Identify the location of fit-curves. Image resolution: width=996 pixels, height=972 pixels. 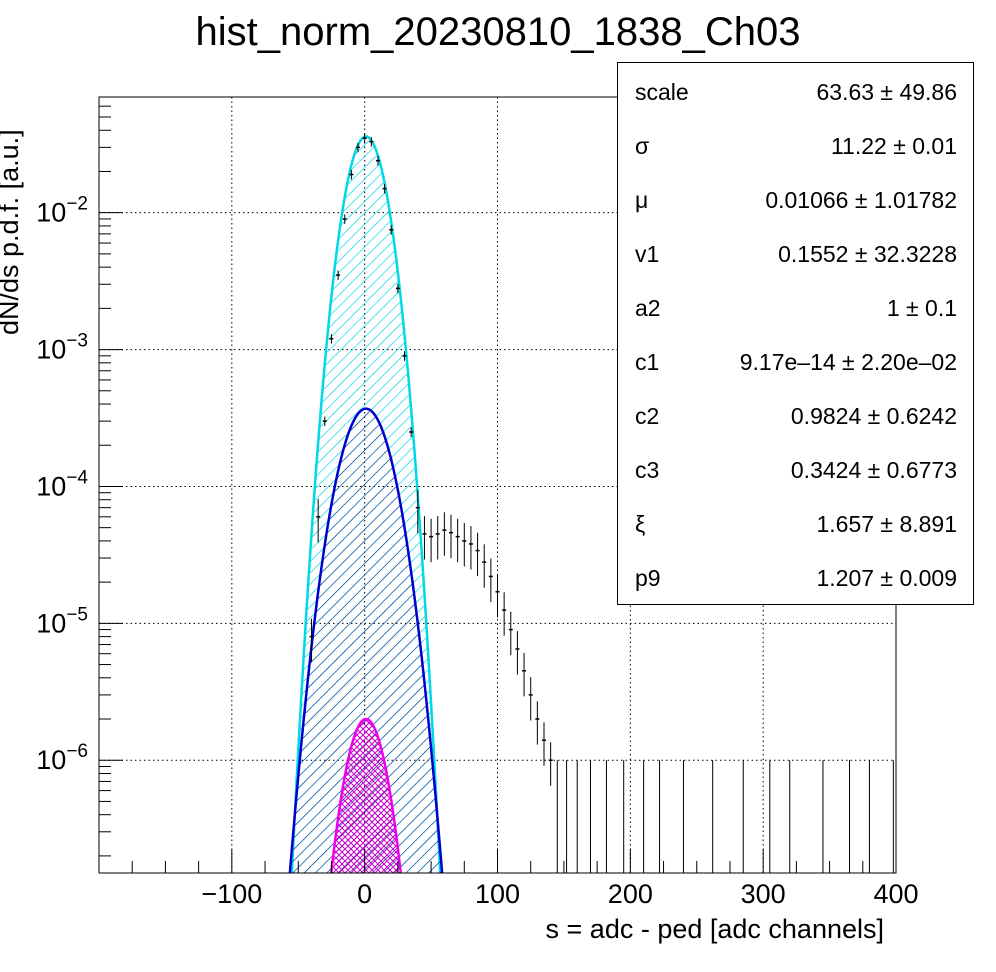
(366, 504).